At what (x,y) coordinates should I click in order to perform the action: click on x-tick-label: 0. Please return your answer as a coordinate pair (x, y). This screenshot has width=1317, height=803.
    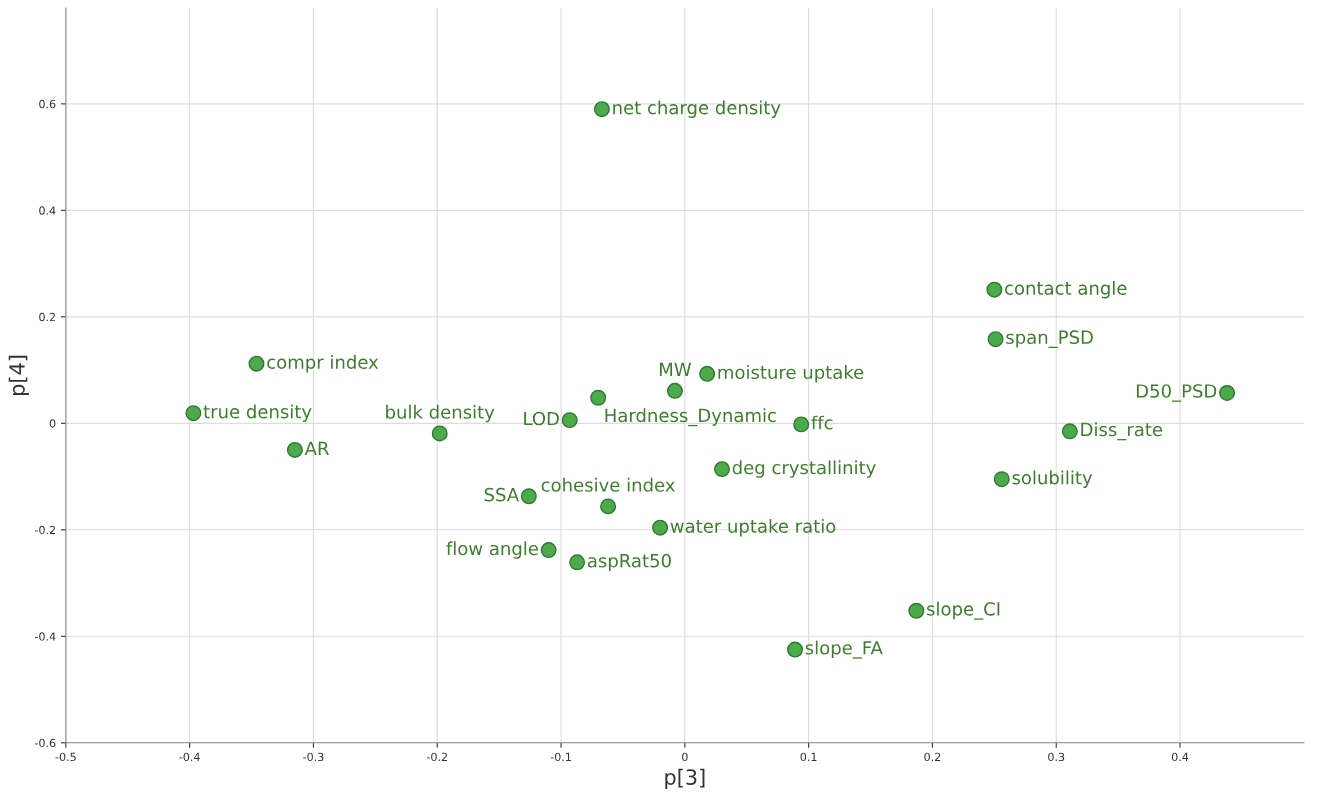
    Looking at the image, I should click on (685, 757).